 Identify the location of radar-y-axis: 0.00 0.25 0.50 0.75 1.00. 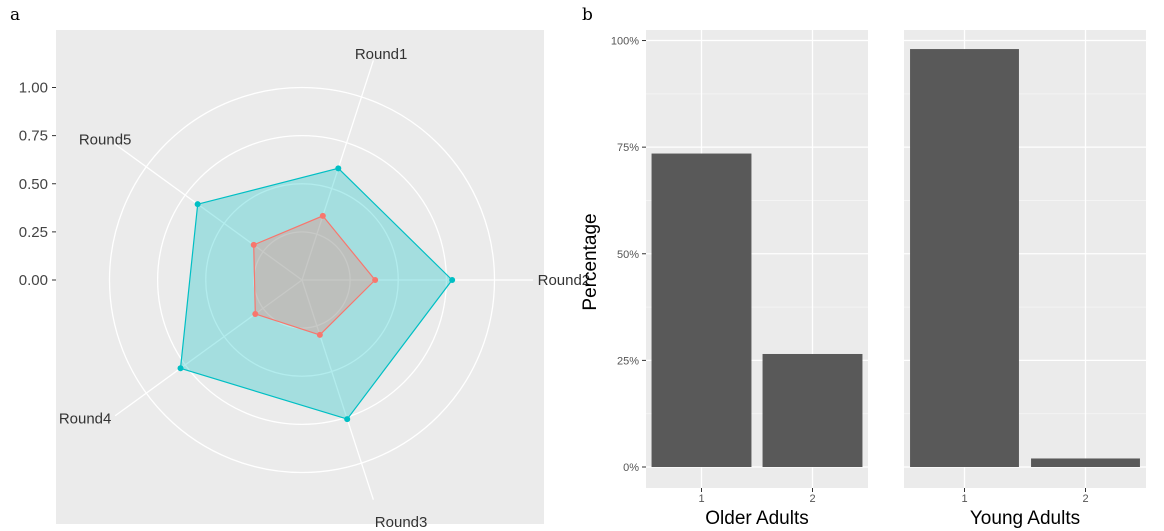
(37, 184).